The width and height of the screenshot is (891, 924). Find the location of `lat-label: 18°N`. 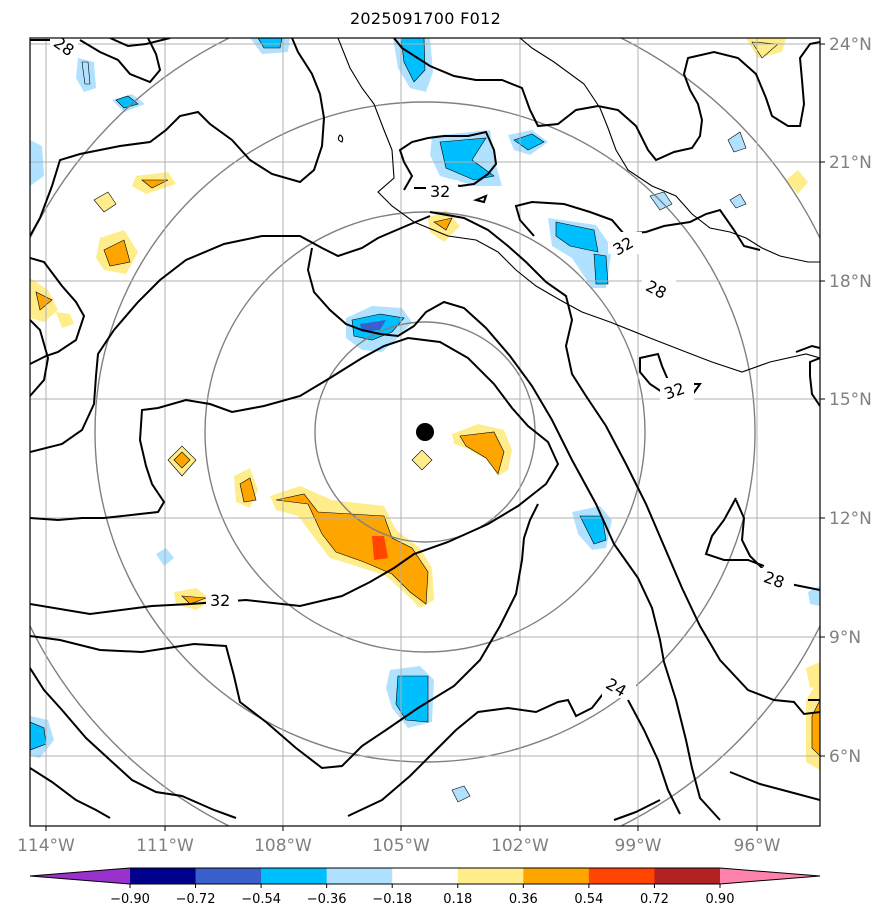

lat-label: 18°N is located at coordinates (850, 282).